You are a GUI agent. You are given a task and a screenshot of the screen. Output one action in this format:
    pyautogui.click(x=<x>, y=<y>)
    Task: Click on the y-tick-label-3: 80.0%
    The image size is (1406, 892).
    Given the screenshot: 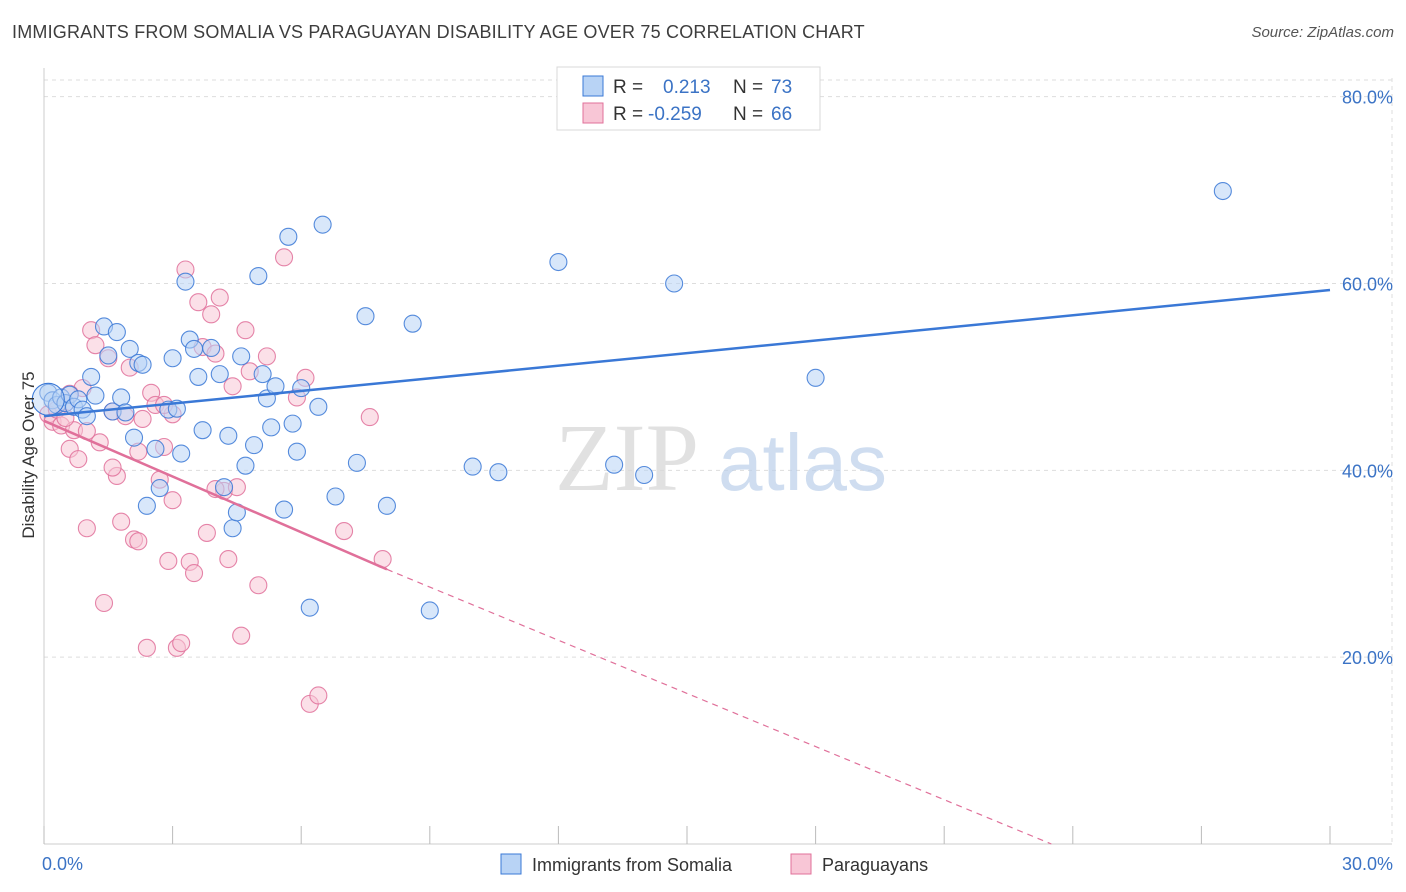 What is the action you would take?
    pyautogui.click(x=1367, y=98)
    